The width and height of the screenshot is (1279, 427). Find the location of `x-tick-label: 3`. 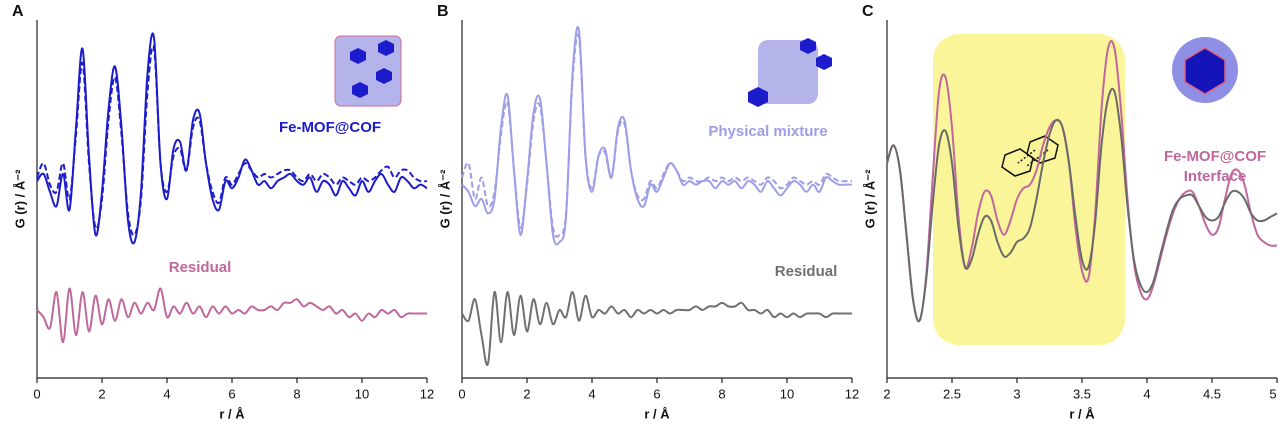

x-tick-label: 3 is located at coordinates (1016, 393).